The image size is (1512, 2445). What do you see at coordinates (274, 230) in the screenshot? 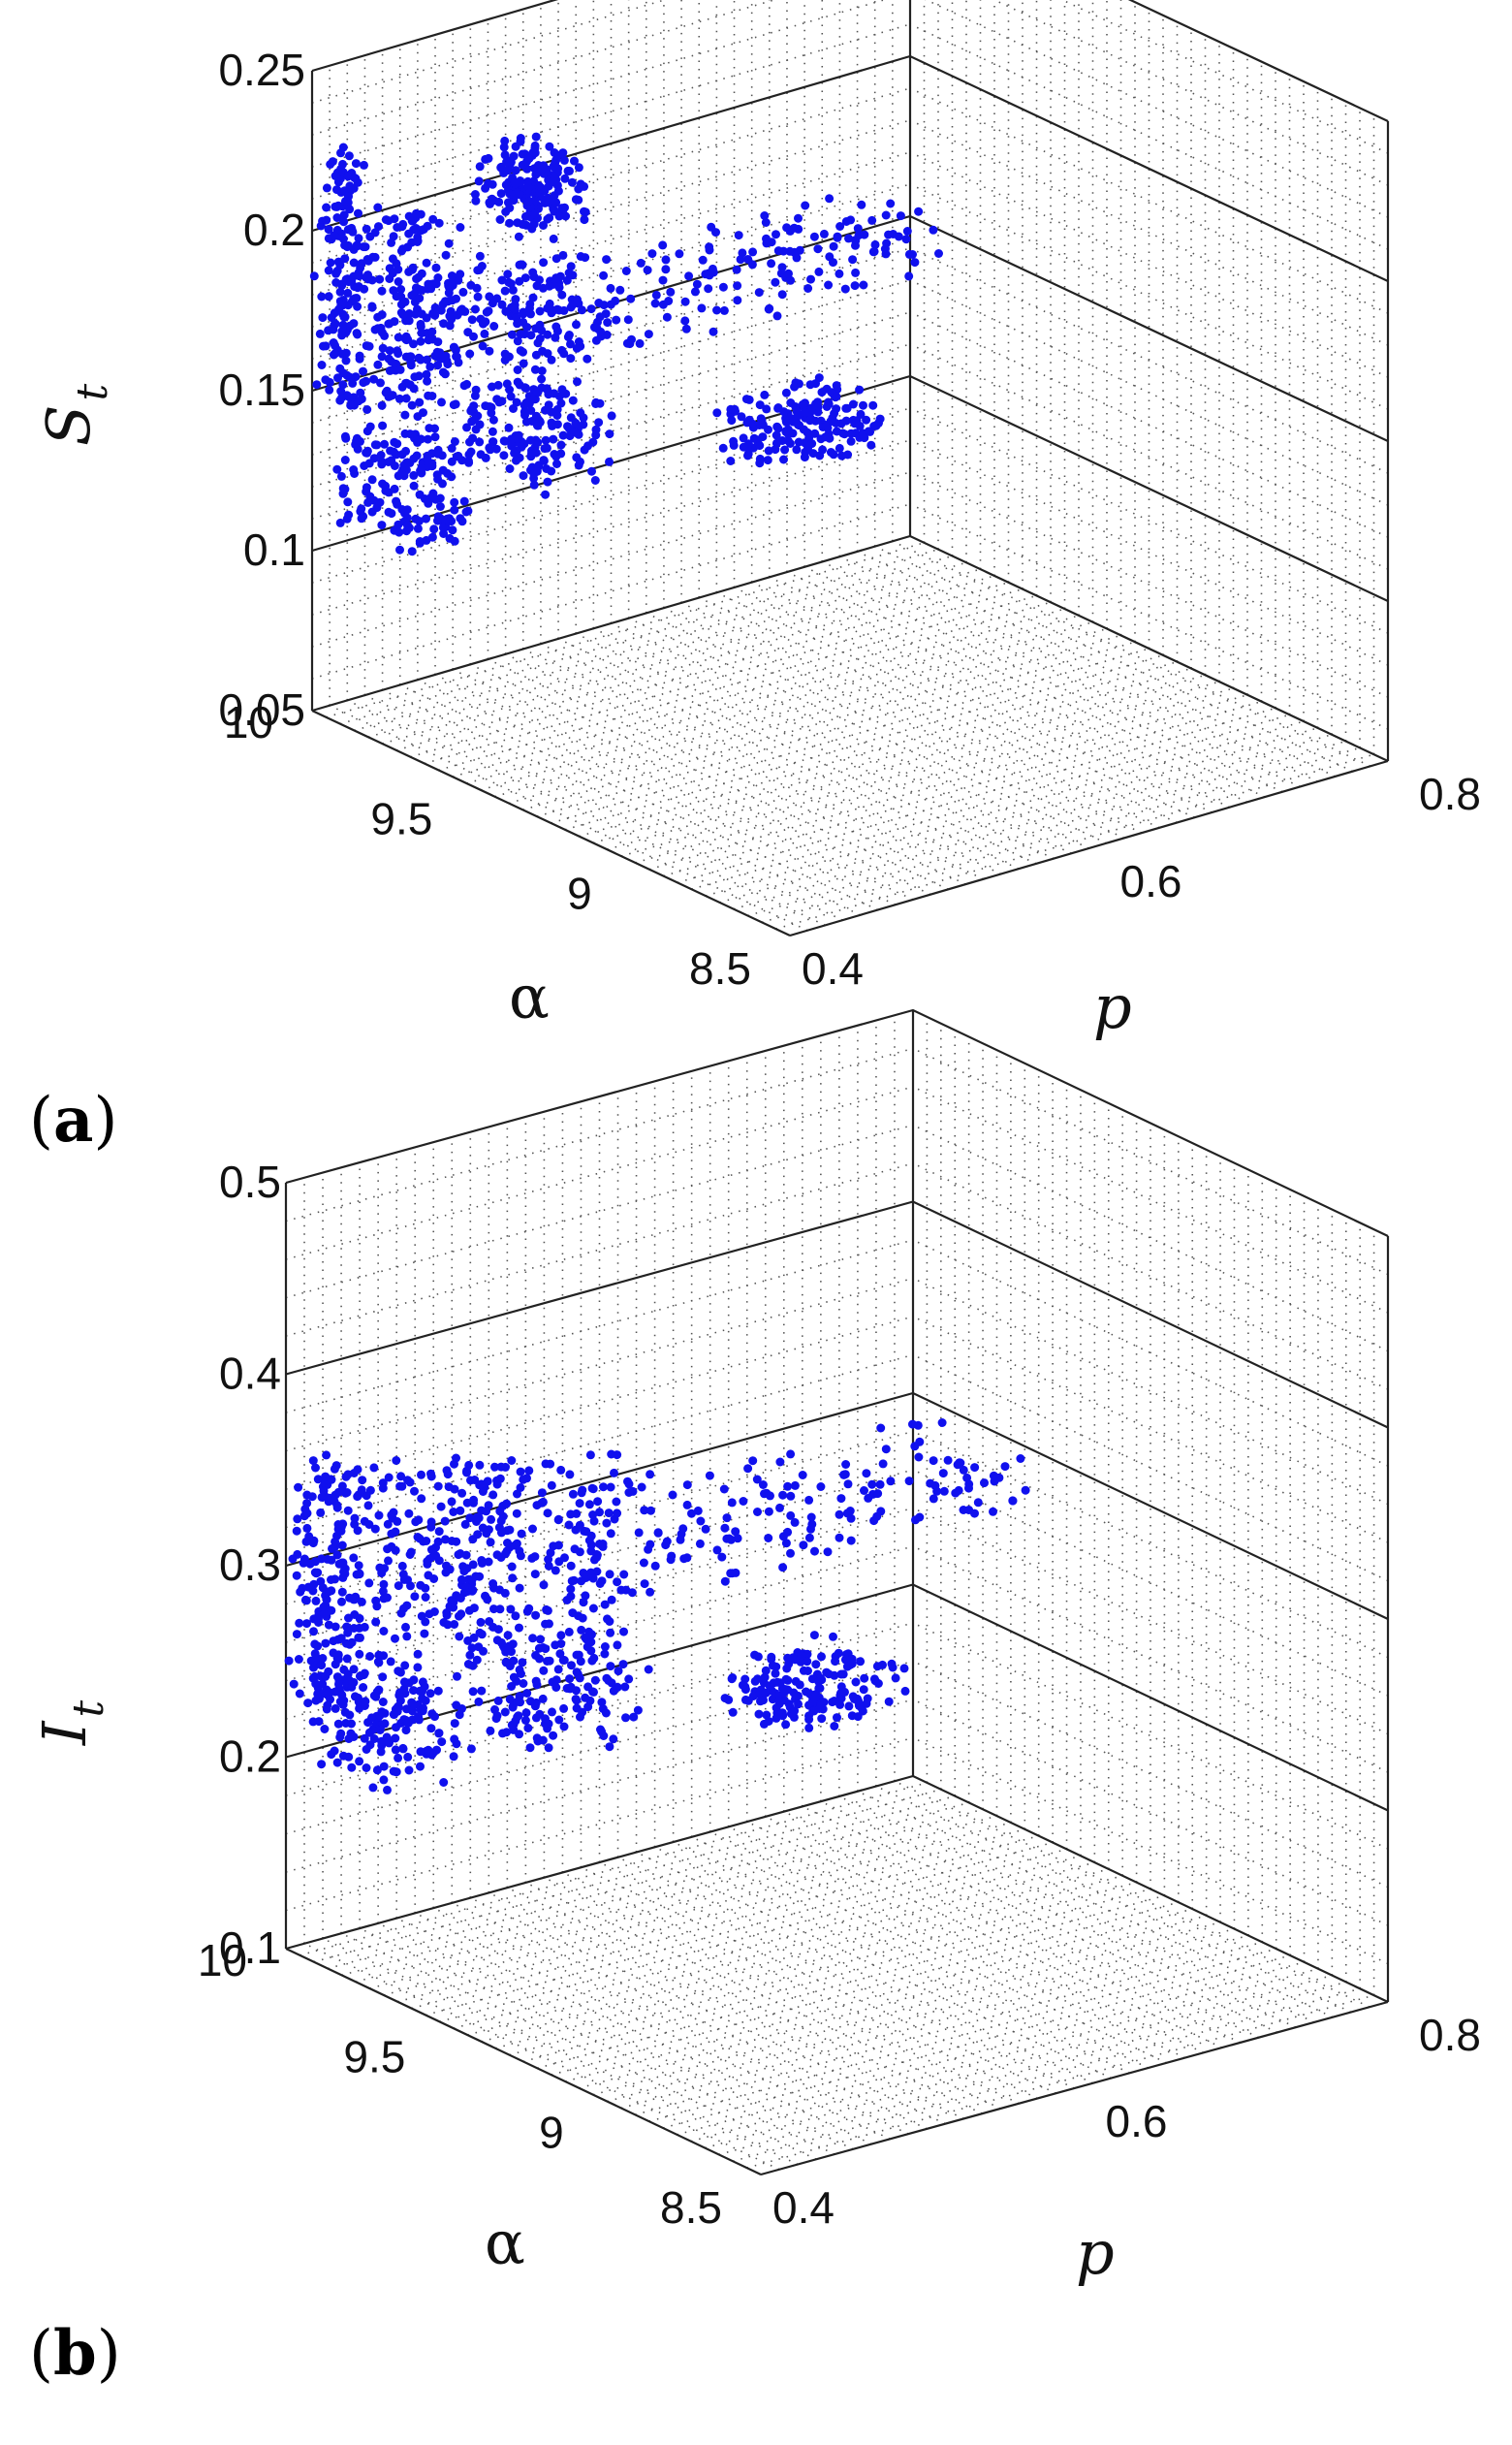
I see `z-tick-label: 0.2` at bounding box center [274, 230].